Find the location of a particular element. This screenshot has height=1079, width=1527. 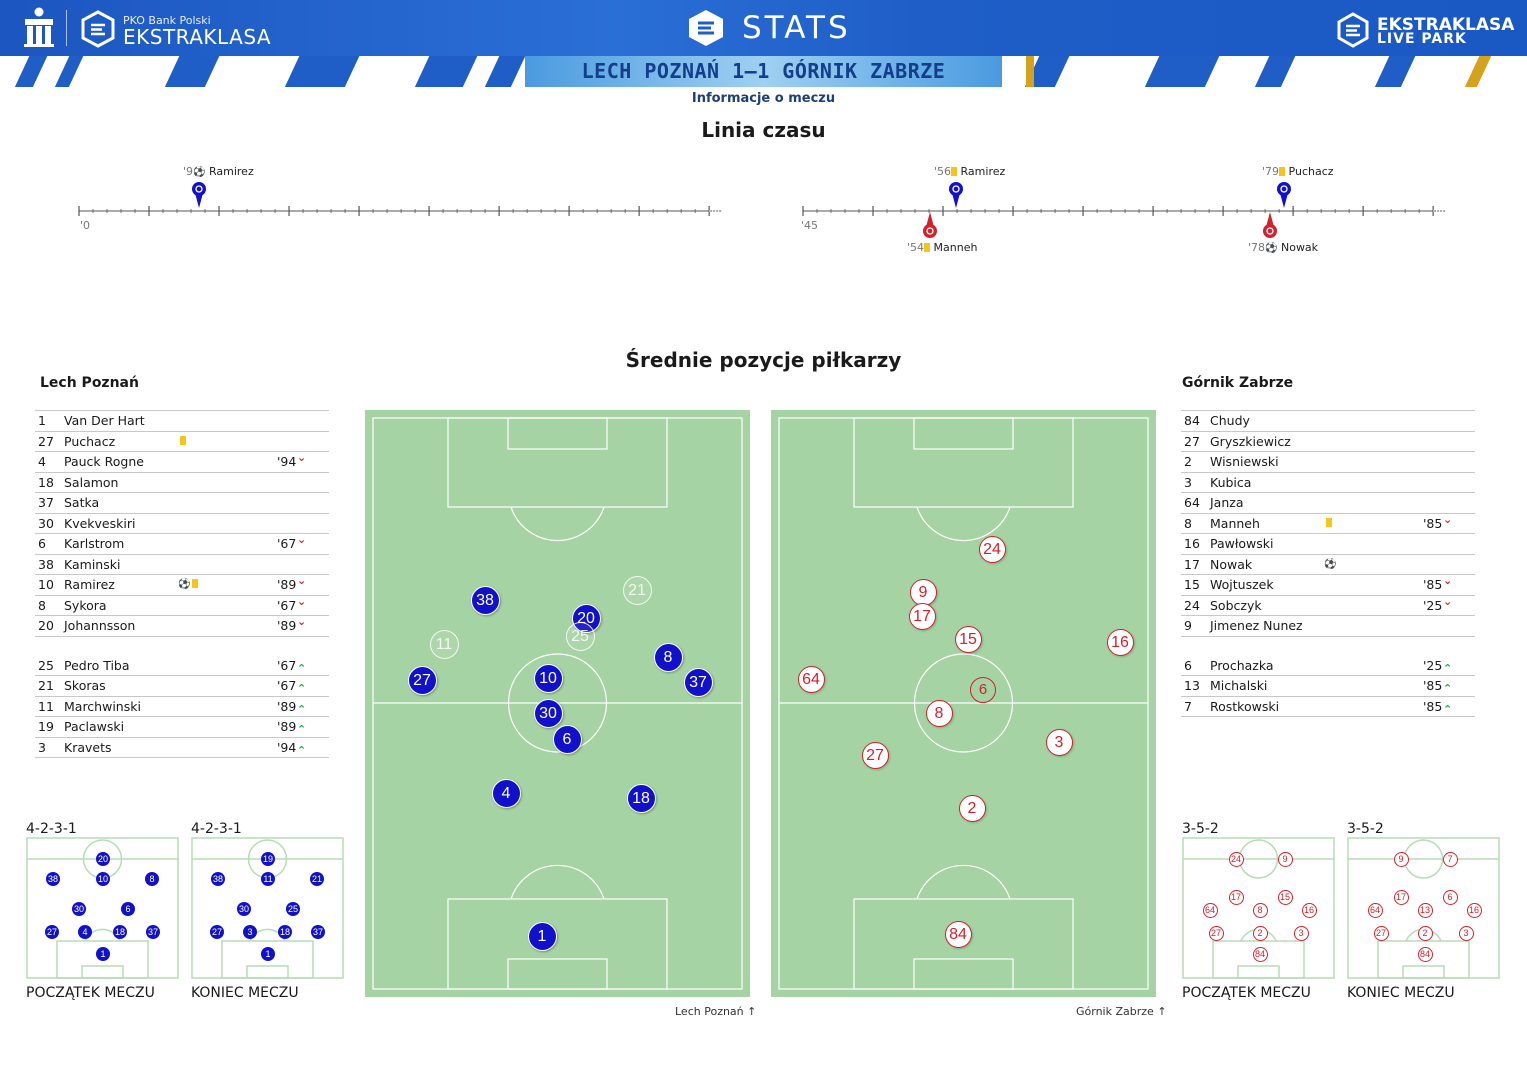

live-park-logo-icon is located at coordinates (1353, 30).